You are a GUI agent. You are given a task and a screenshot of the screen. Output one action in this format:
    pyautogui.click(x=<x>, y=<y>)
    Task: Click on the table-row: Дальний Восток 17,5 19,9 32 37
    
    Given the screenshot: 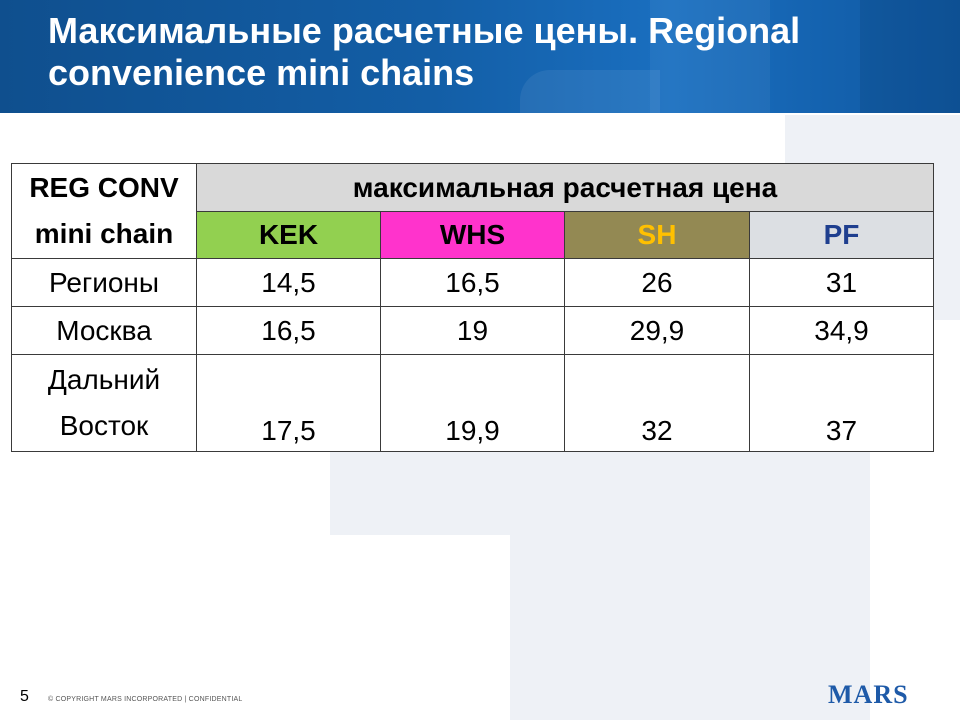 What is the action you would take?
    pyautogui.click(x=472, y=403)
    